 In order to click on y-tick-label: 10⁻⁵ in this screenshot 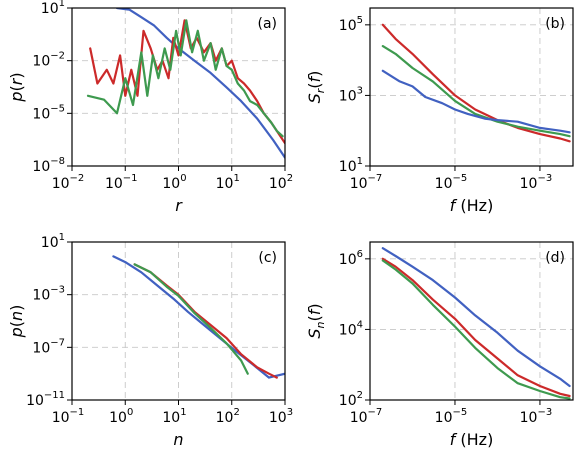, I will do `click(48, 112)`.